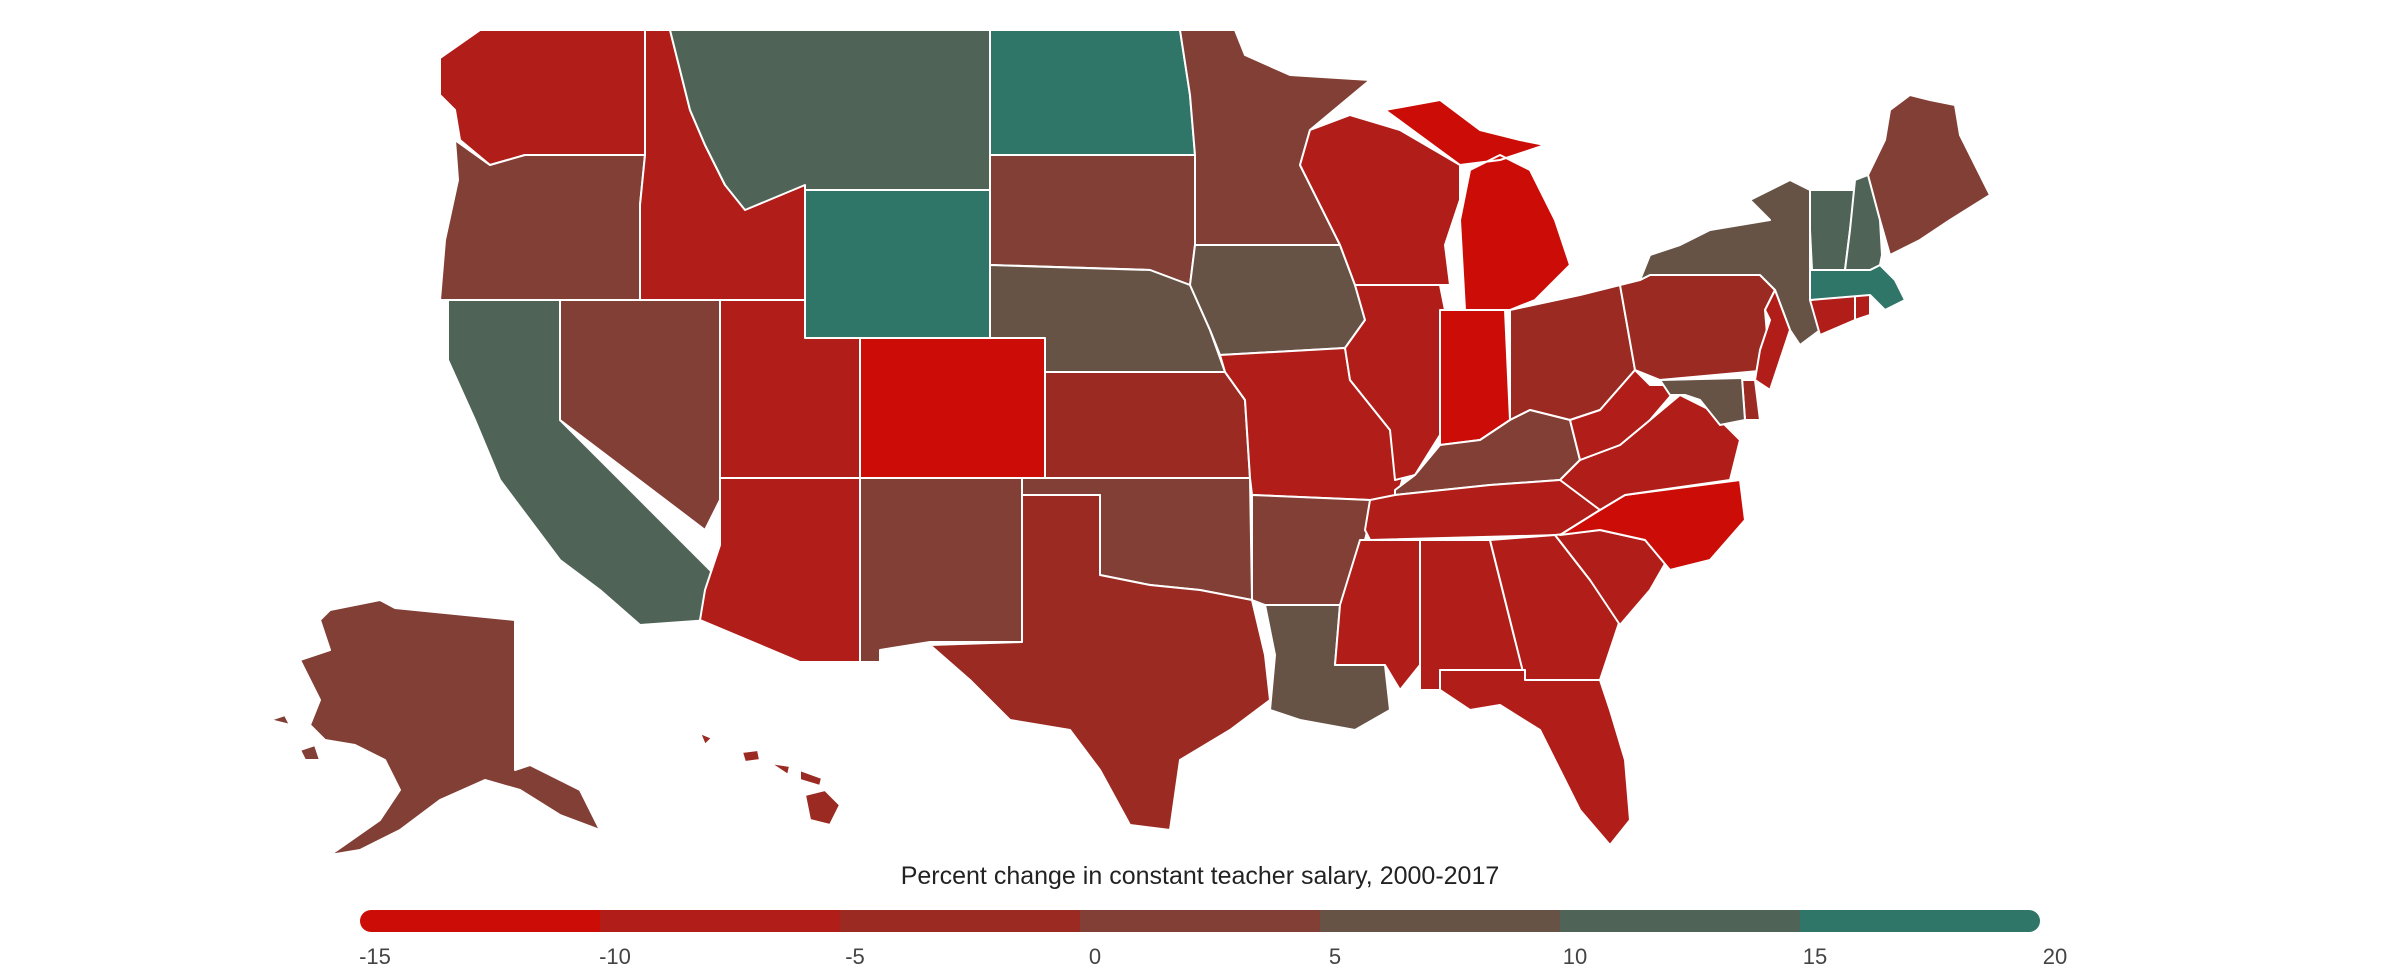  I want to click on state-WA, so click(542, 97).